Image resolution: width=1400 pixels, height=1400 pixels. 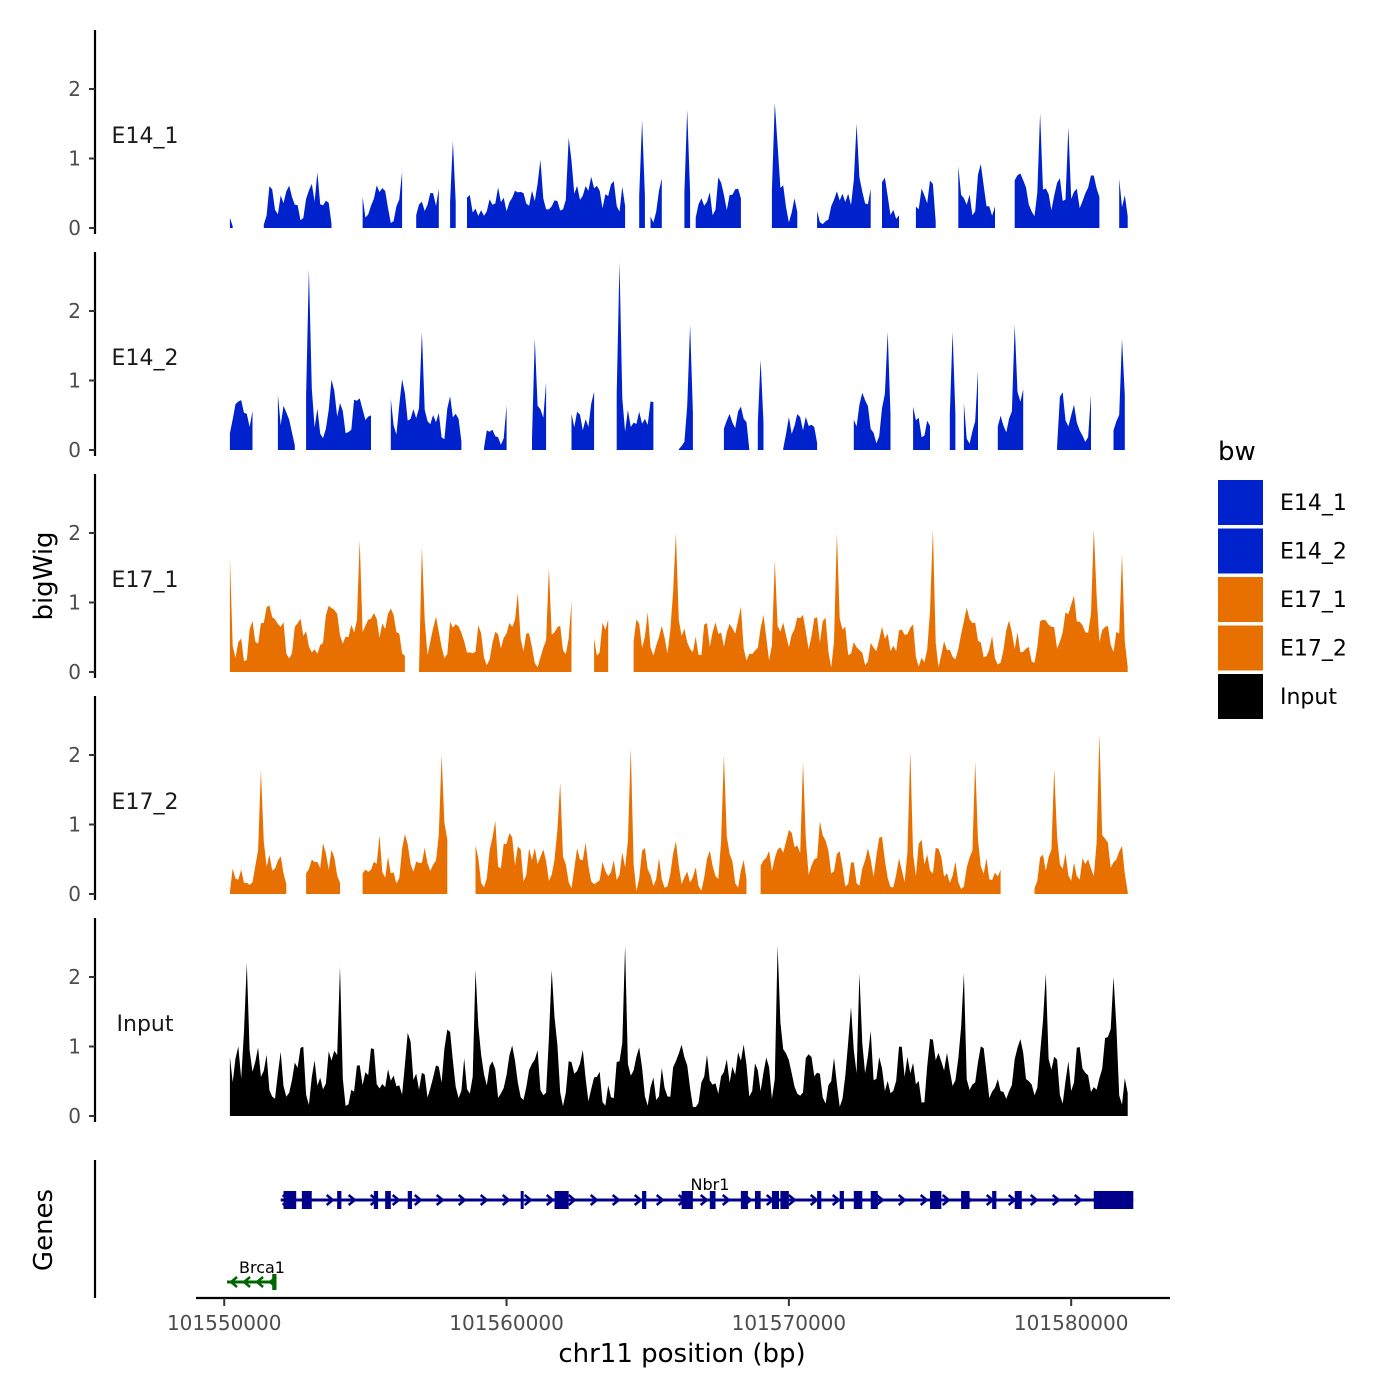 I want to click on track-label: Input, so click(x=145, y=1024).